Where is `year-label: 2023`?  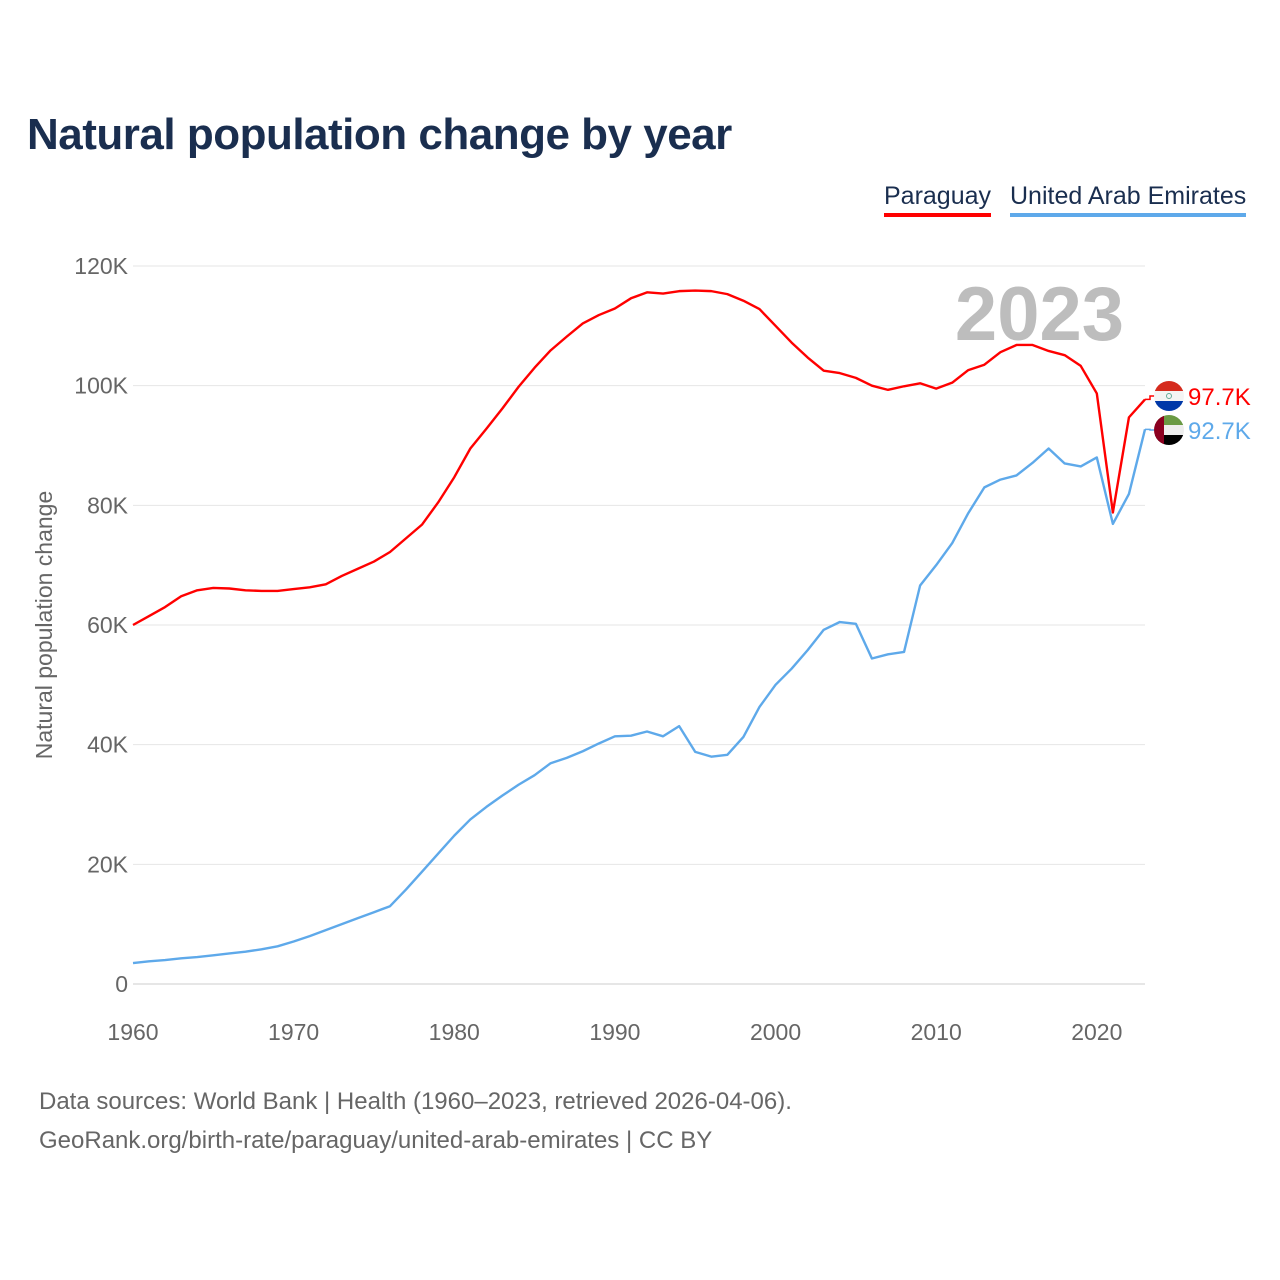
year-label: 2023 is located at coordinates (1039, 314).